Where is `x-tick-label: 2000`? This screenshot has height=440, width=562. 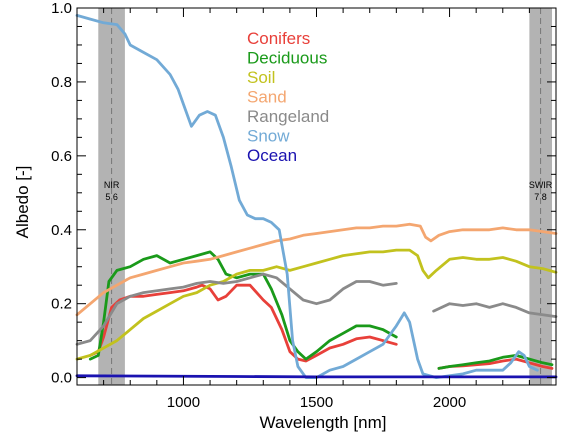
x-tick-label: 2000 is located at coordinates (449, 402).